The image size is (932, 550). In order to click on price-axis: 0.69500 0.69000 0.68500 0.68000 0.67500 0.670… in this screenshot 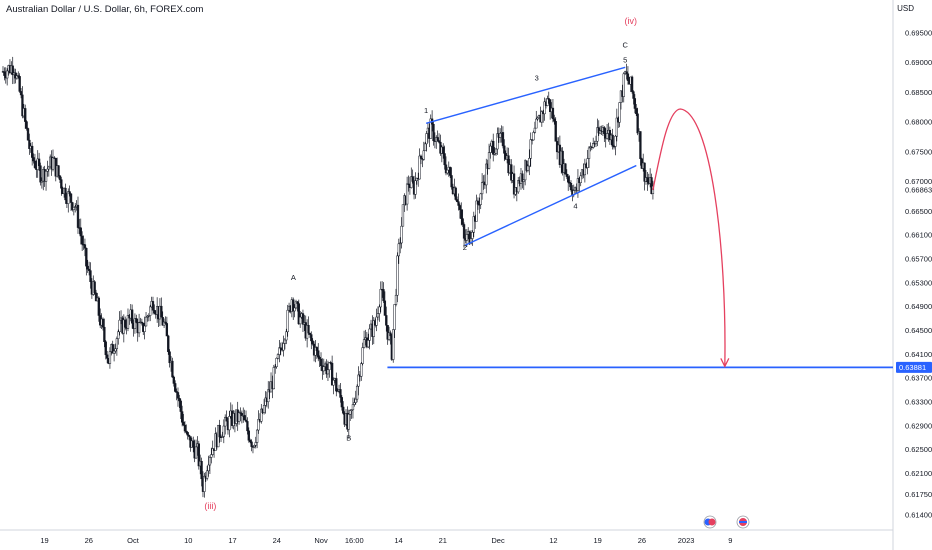, I will do `click(914, 274)`.